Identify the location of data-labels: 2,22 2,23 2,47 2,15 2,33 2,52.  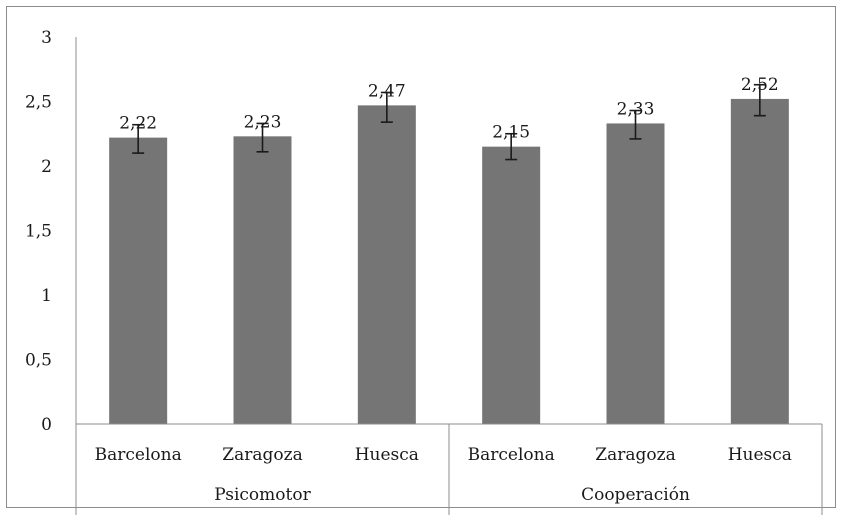
(449, 109).